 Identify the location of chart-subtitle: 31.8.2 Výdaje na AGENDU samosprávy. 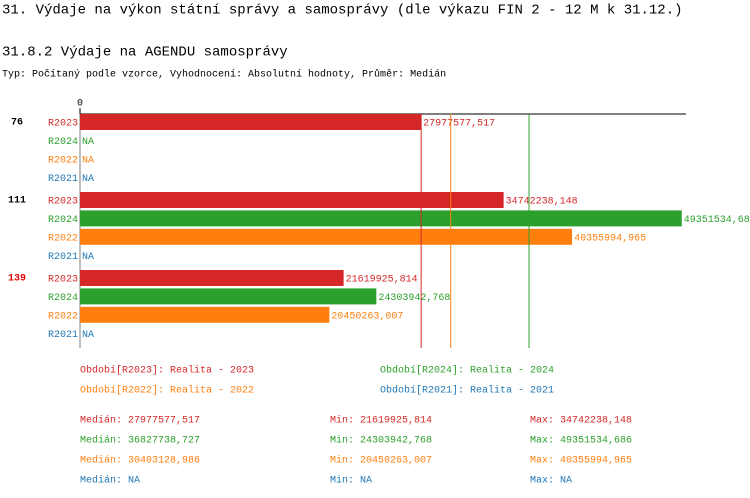
(145, 53).